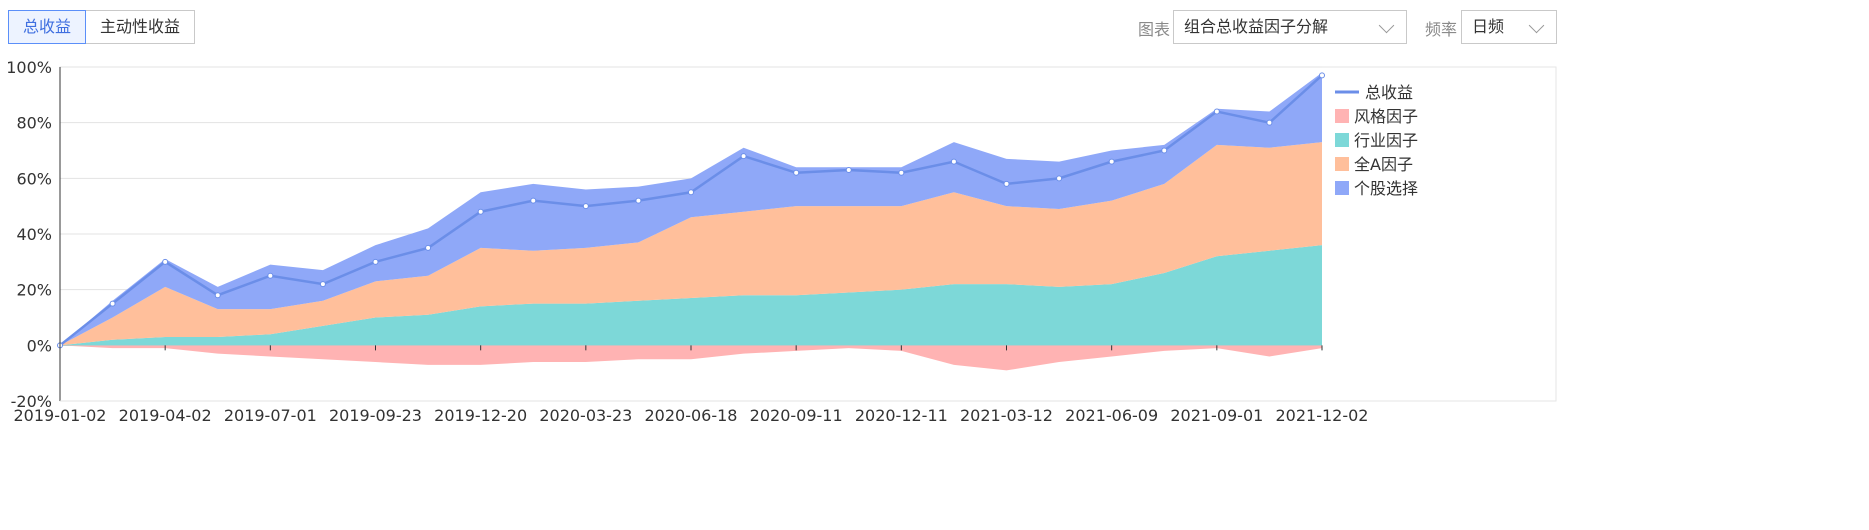 This screenshot has width=1869, height=530. I want to click on x-tick-label: 2019-09-23, so click(375, 415).